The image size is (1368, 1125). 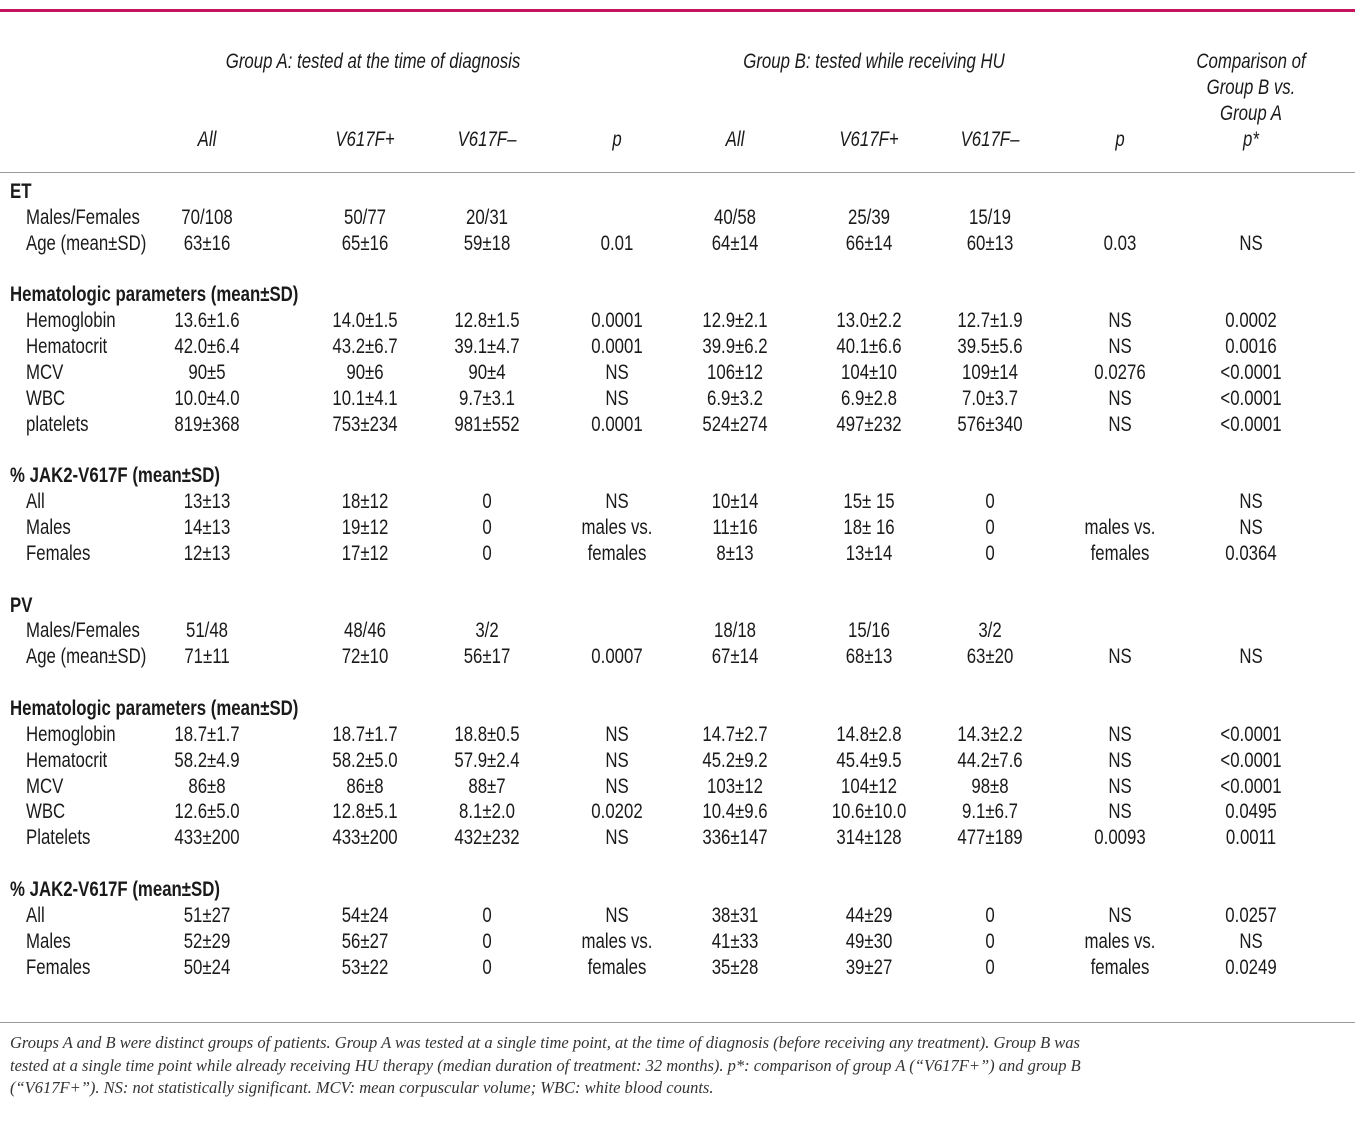 I want to click on header-rule, so click(x=677, y=172).